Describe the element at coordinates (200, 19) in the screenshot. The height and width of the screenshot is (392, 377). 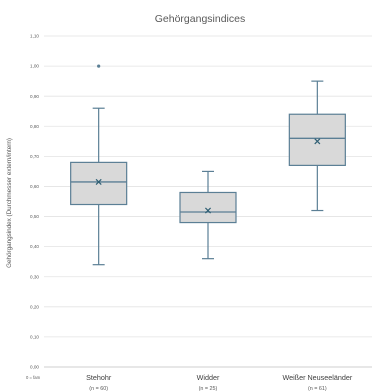
I see `chart-title: Gehörgangsindices` at that location.